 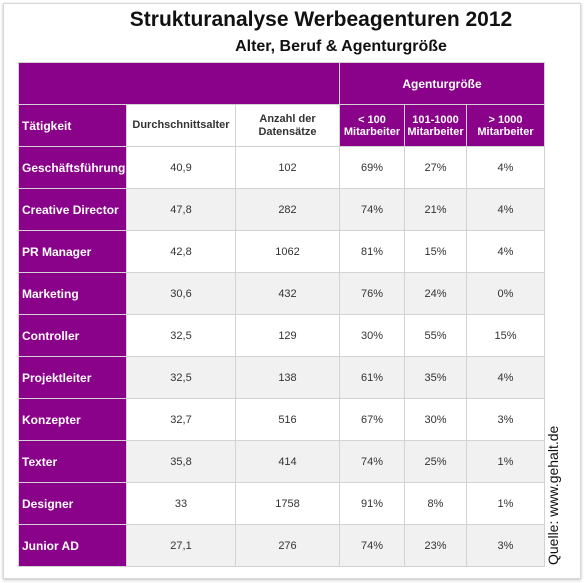 What do you see at coordinates (435, 131) in the screenshot?
I see `column-header-mid-line2: Mitarbeiter` at bounding box center [435, 131].